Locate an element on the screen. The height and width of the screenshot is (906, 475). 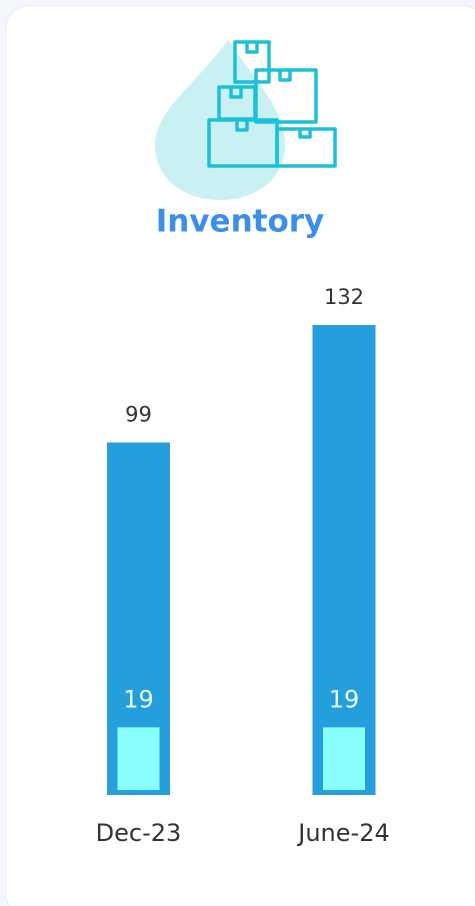
inventory-icon is located at coordinates (246, 120).